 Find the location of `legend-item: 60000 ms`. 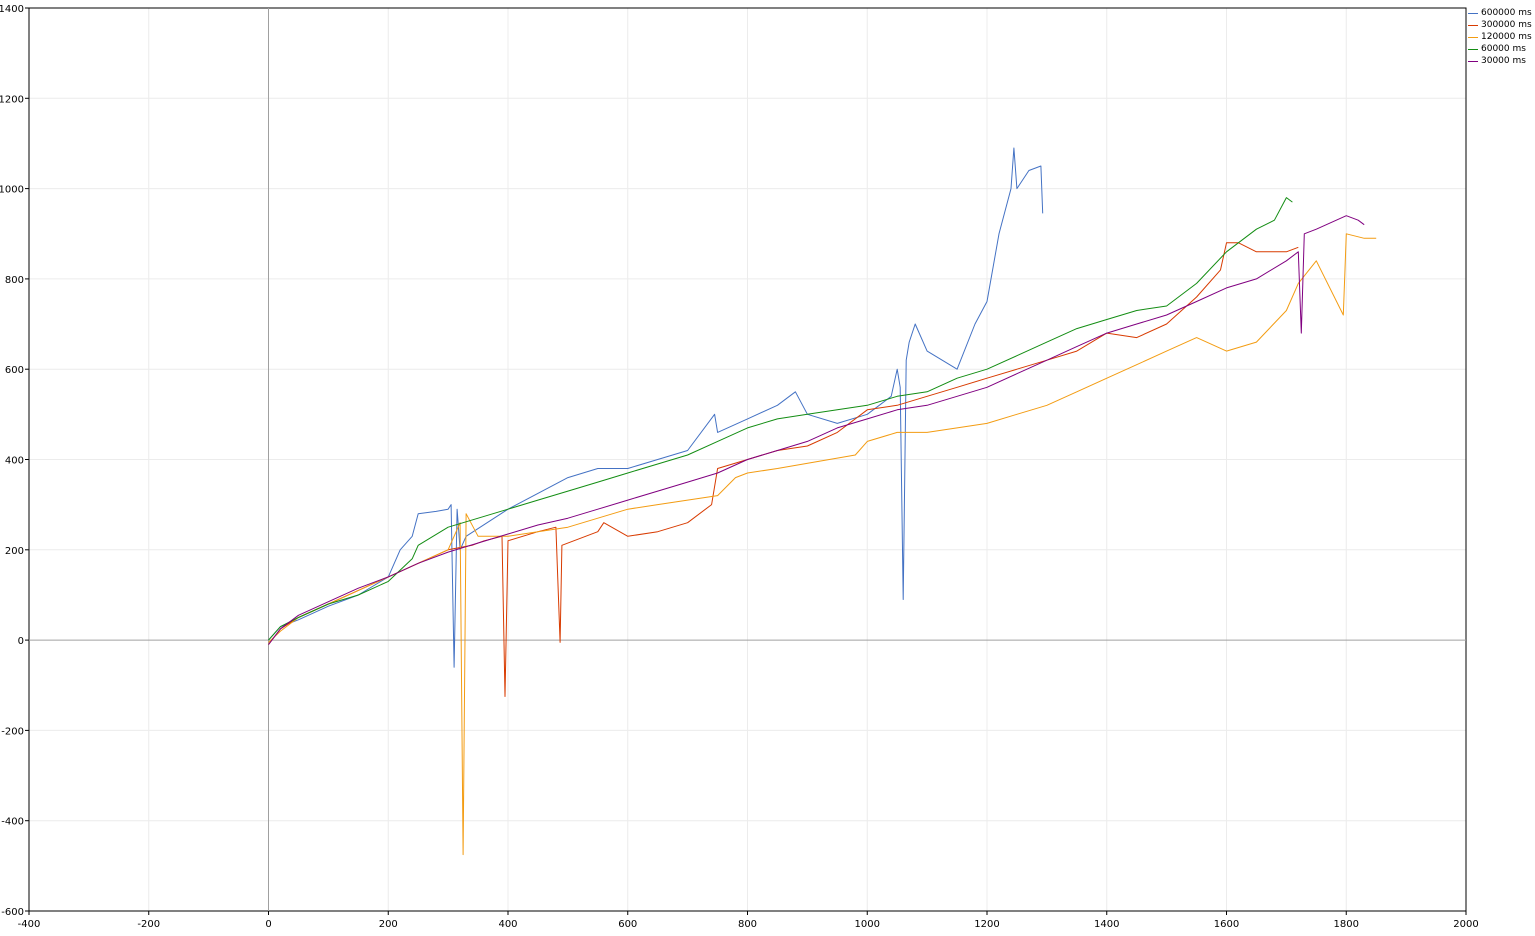

legend-item: 60000 ms is located at coordinates (1500, 49).